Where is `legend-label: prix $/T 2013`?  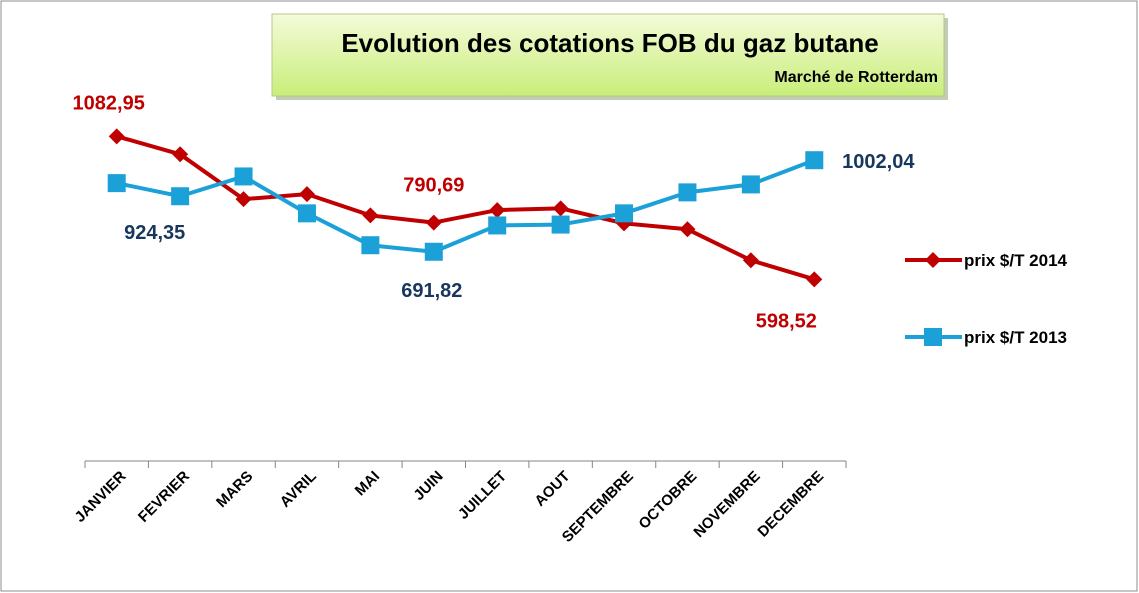 legend-label: prix $/T 2013 is located at coordinates (1015, 337).